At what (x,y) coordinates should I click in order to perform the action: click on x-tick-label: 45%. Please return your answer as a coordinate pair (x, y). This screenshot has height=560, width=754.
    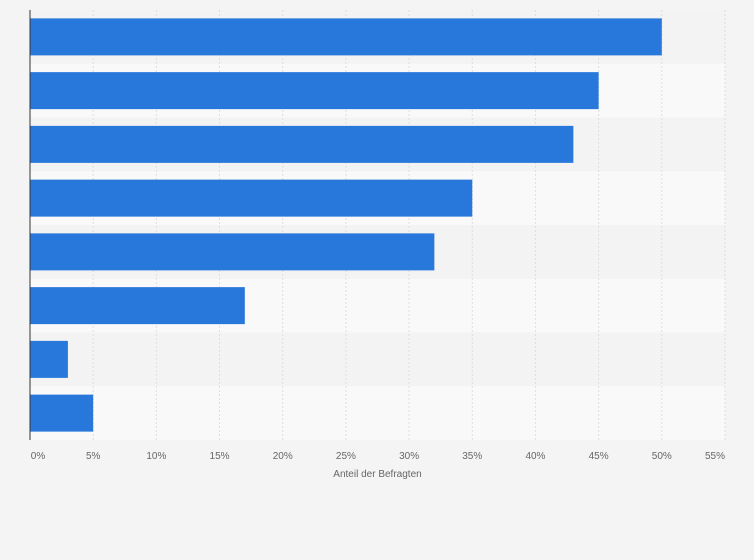
    Looking at the image, I should click on (599, 456).